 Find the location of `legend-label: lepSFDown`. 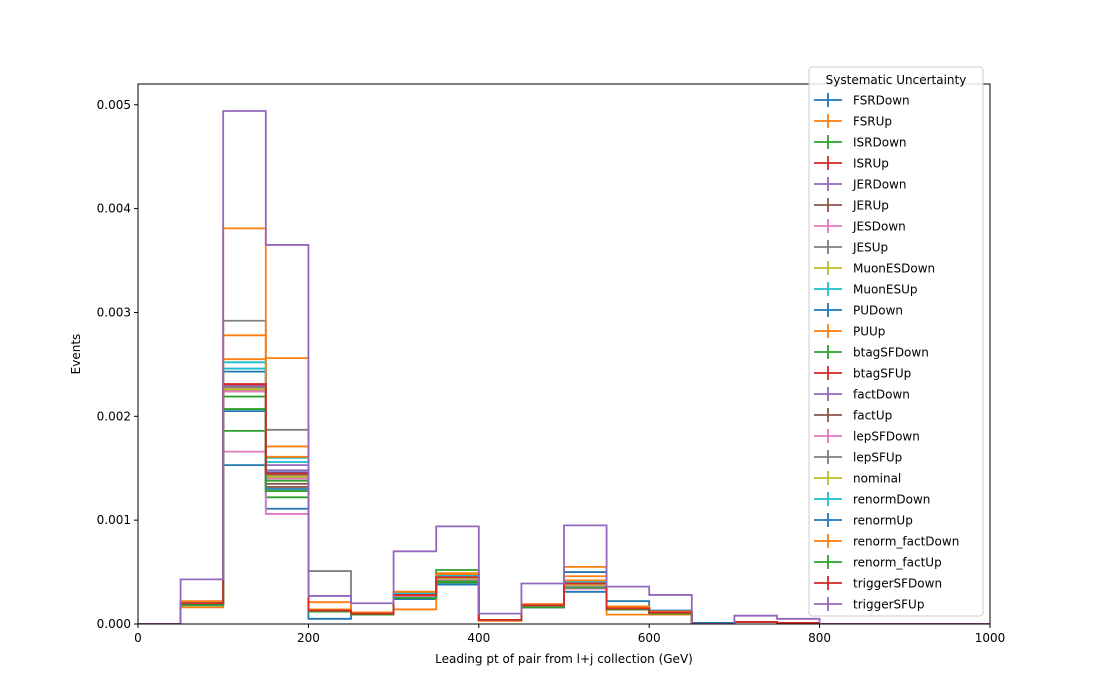

legend-label: lepSFDown is located at coordinates (886, 437).